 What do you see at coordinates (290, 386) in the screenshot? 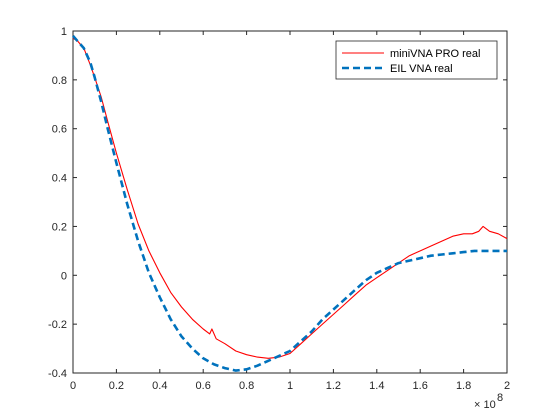
I see `x-tick-label: 1` at bounding box center [290, 386].